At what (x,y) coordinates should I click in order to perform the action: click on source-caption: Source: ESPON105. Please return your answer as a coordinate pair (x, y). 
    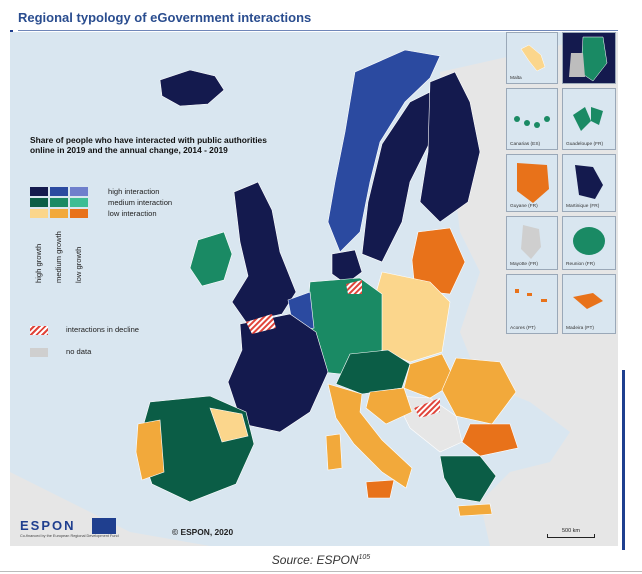
    Looking at the image, I should click on (321, 560).